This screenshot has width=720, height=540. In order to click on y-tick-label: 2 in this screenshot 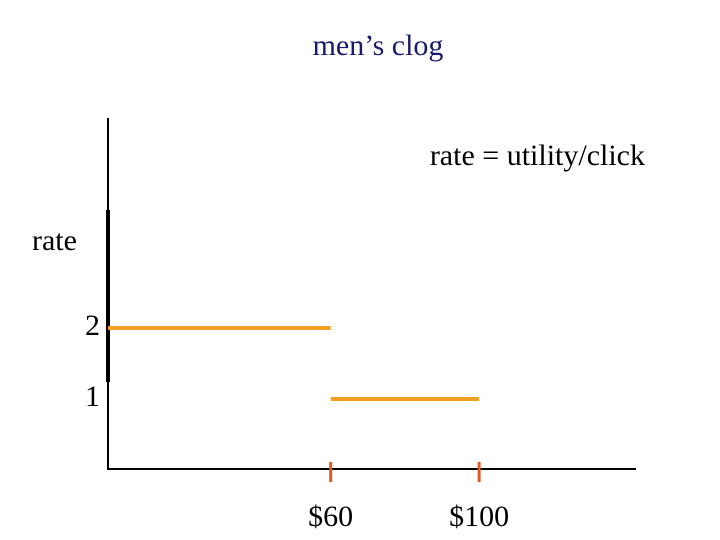, I will do `click(92, 325)`.